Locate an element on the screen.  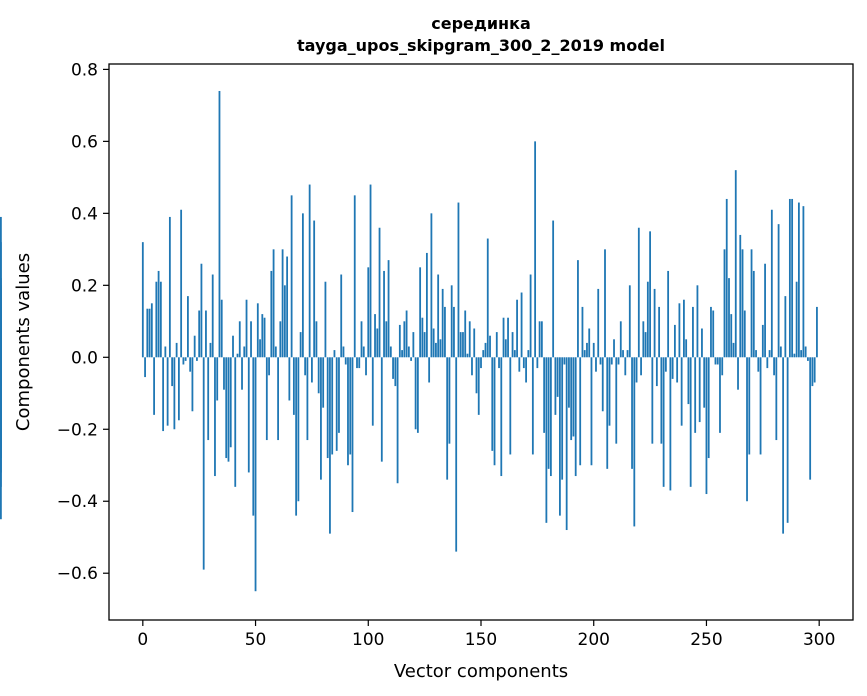
chart-title: серединка is located at coordinates (480, 23).